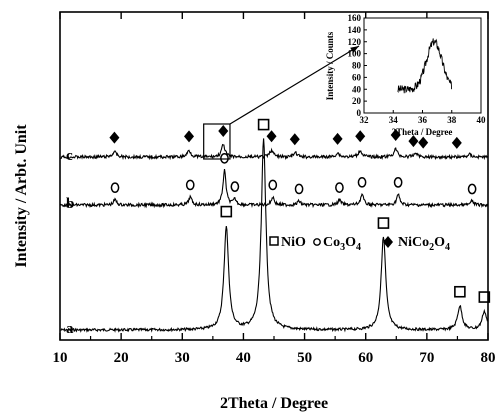 Image resolution: width=500 pixels, height=416 pixels. Describe the element at coordinates (60, 358) in the screenshot. I see `x-tick-label-10: 10` at that location.